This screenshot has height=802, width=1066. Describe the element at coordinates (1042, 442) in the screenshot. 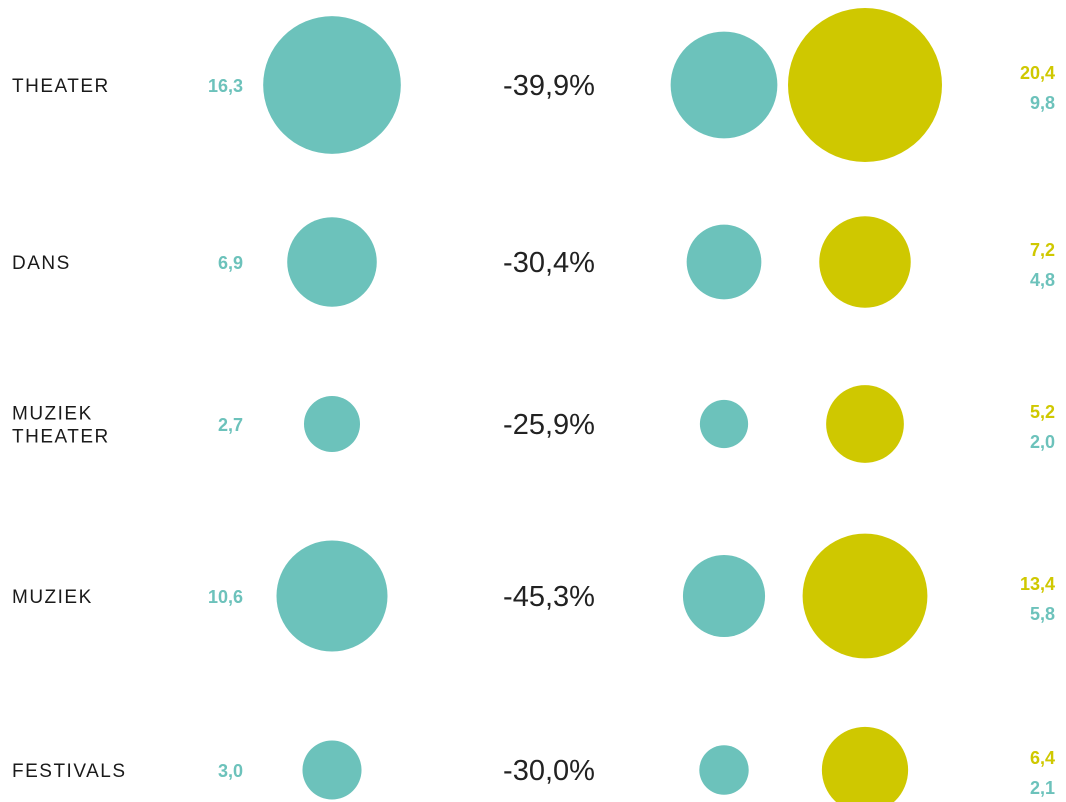

I see `value-label-series-2: 2,0` at that location.